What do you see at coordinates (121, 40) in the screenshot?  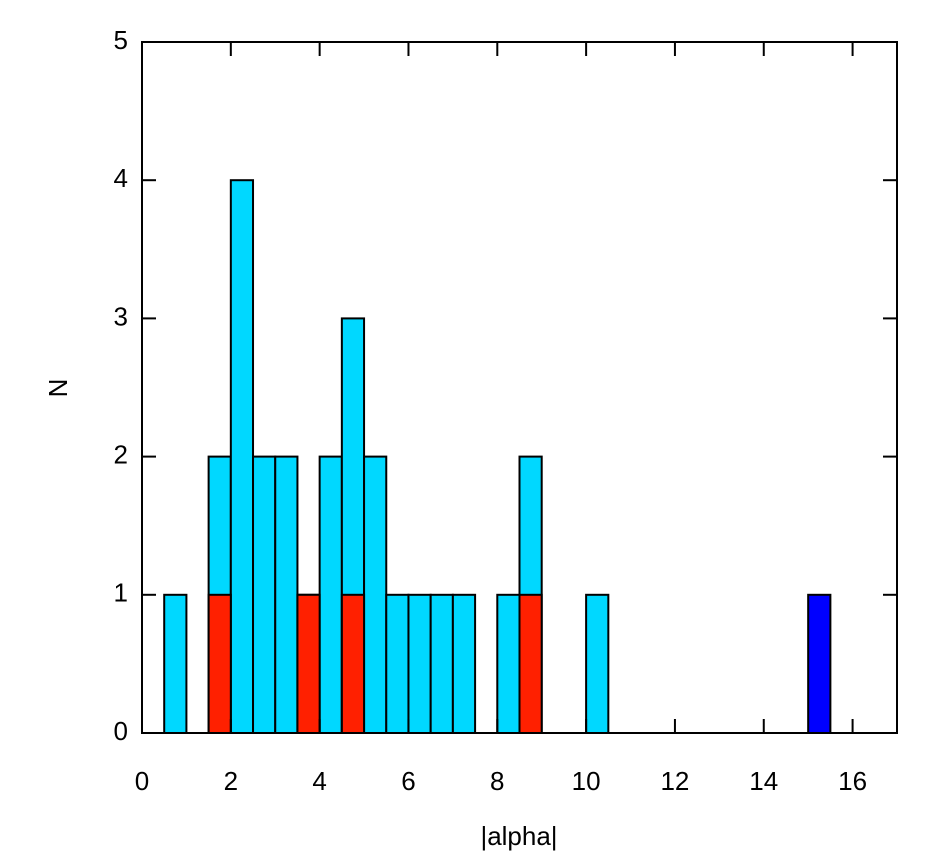 I see `y-tick-label: 5` at bounding box center [121, 40].